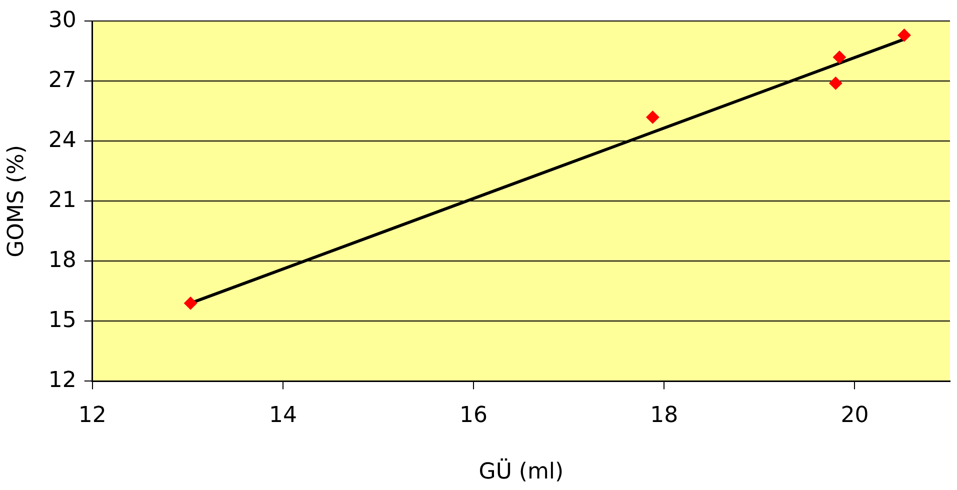  What do you see at coordinates (282, 415) in the screenshot?
I see `x-tick-label: 14` at bounding box center [282, 415].